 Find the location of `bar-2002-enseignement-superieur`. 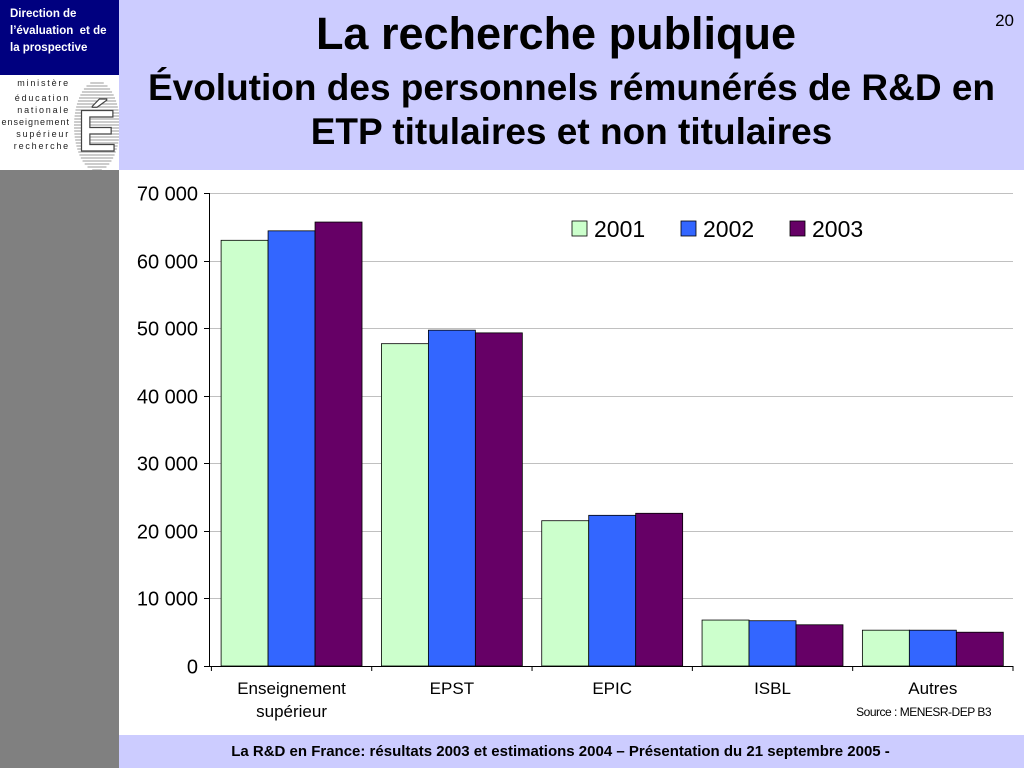

bar-2002-enseignement-superieur is located at coordinates (291, 448).